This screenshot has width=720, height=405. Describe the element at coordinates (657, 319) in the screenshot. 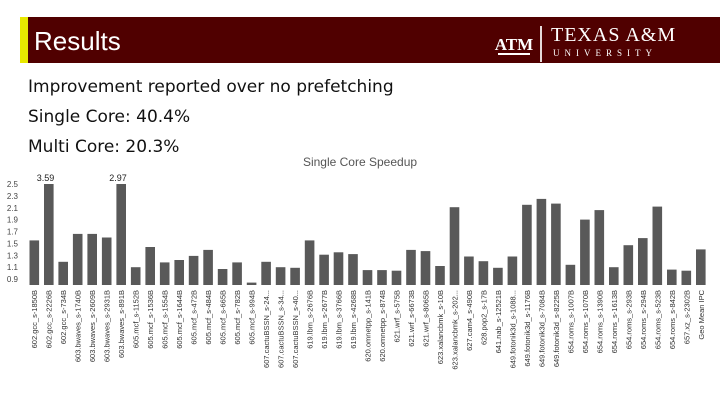

I see `x-tick-label: 654.roms_s-523B` at that location.